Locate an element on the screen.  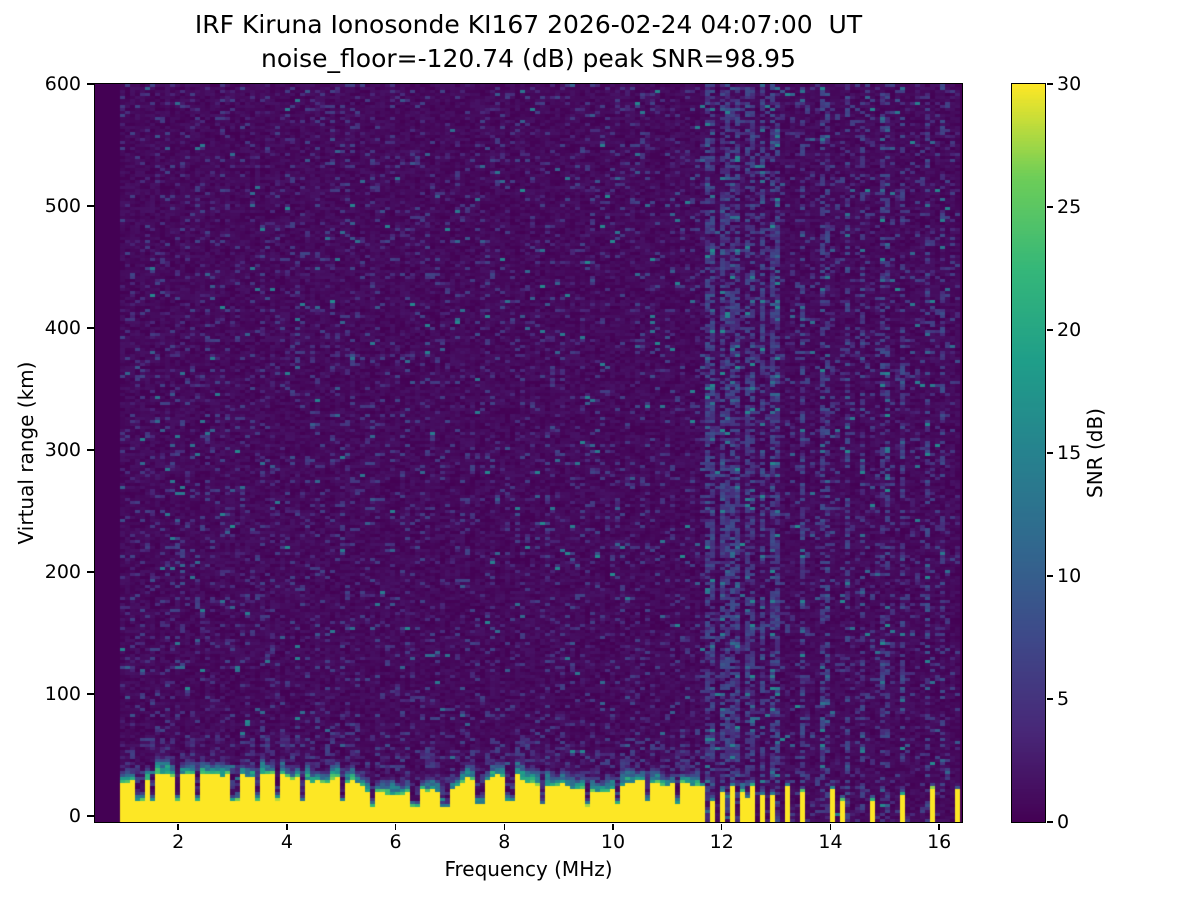
chart-subtitle: noise_floor=-120.74 (dB) peak SNR=98.95 is located at coordinates (528, 58).